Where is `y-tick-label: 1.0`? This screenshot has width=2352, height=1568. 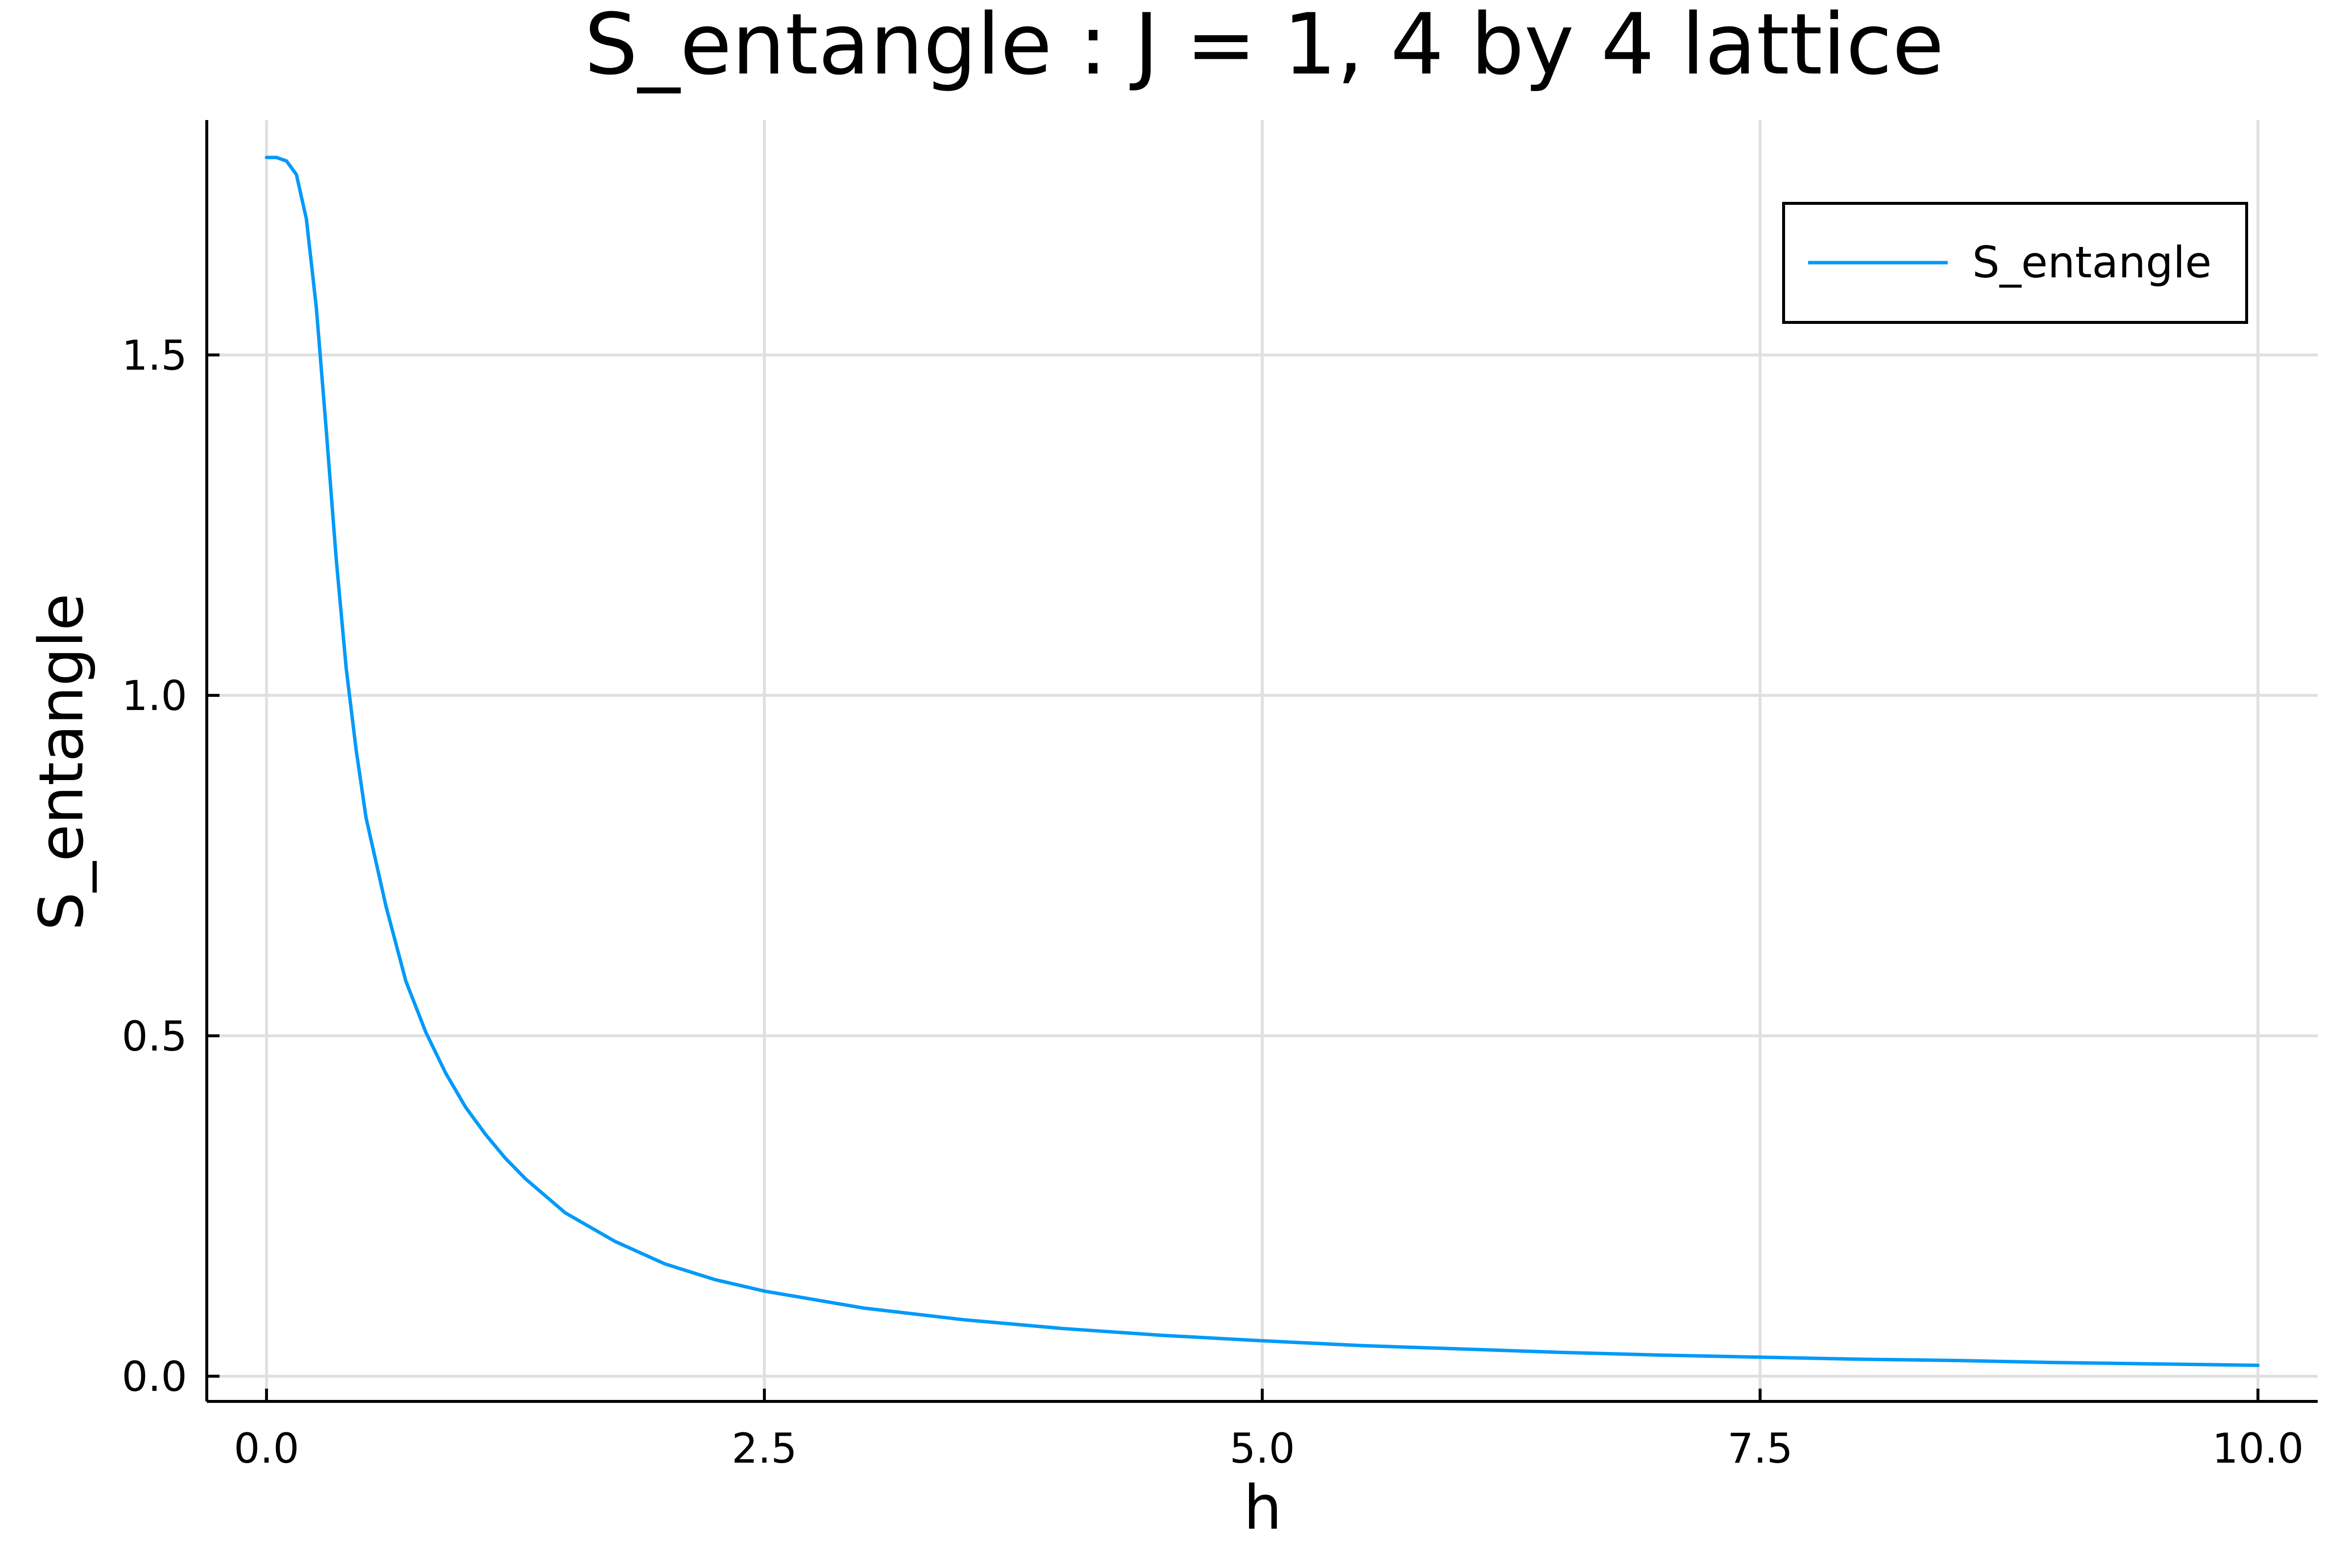 y-tick-label: 1.0 is located at coordinates (154, 696).